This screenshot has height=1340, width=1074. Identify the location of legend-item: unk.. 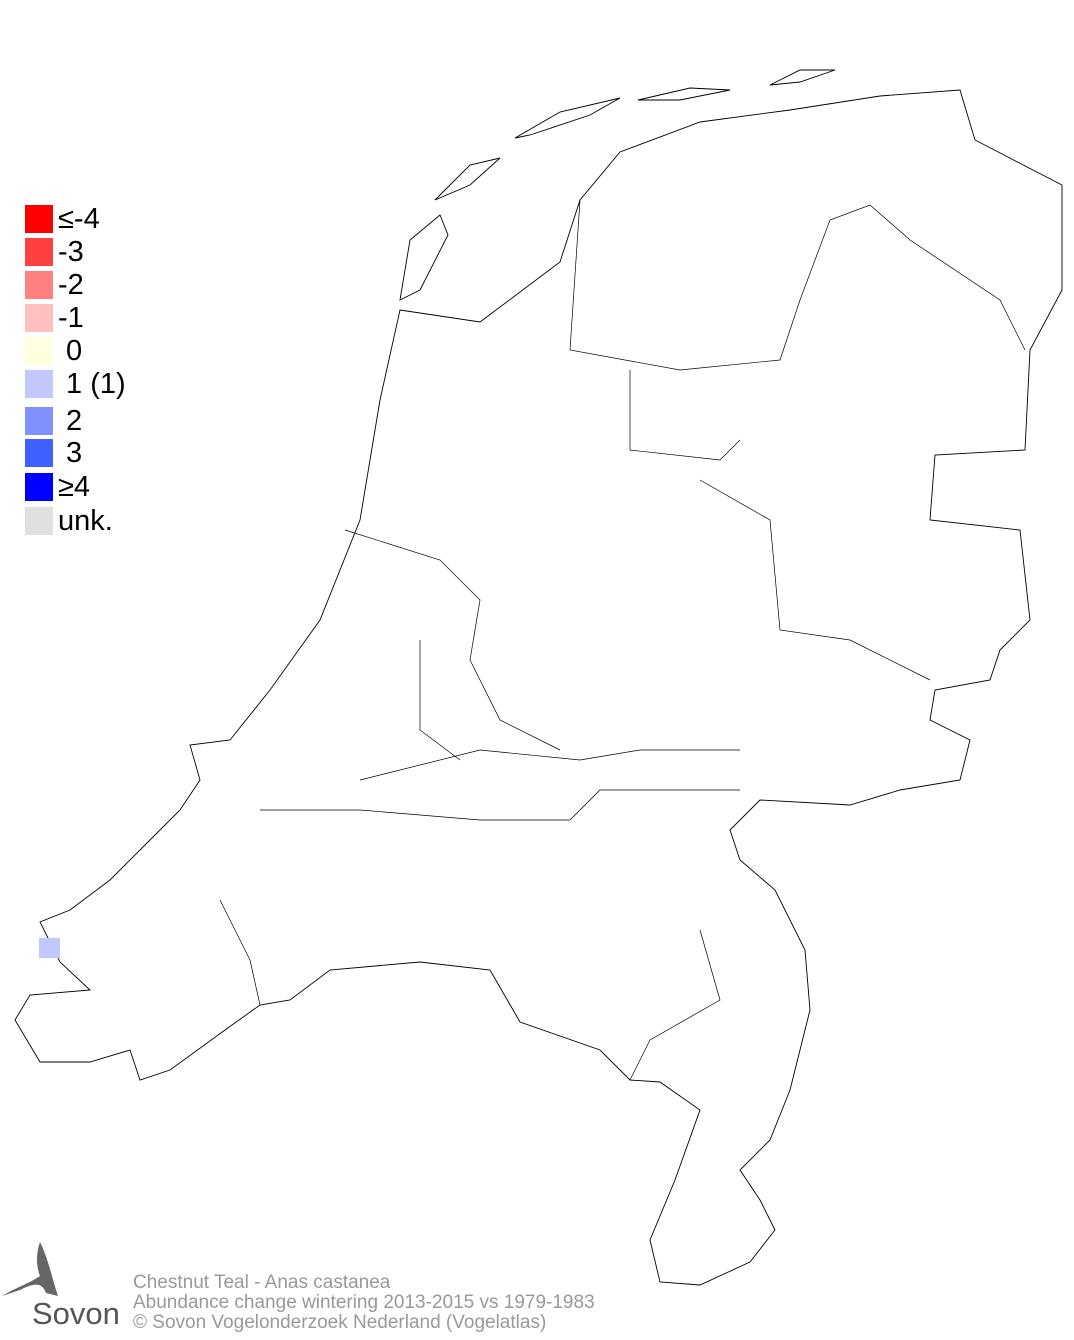
(69, 521).